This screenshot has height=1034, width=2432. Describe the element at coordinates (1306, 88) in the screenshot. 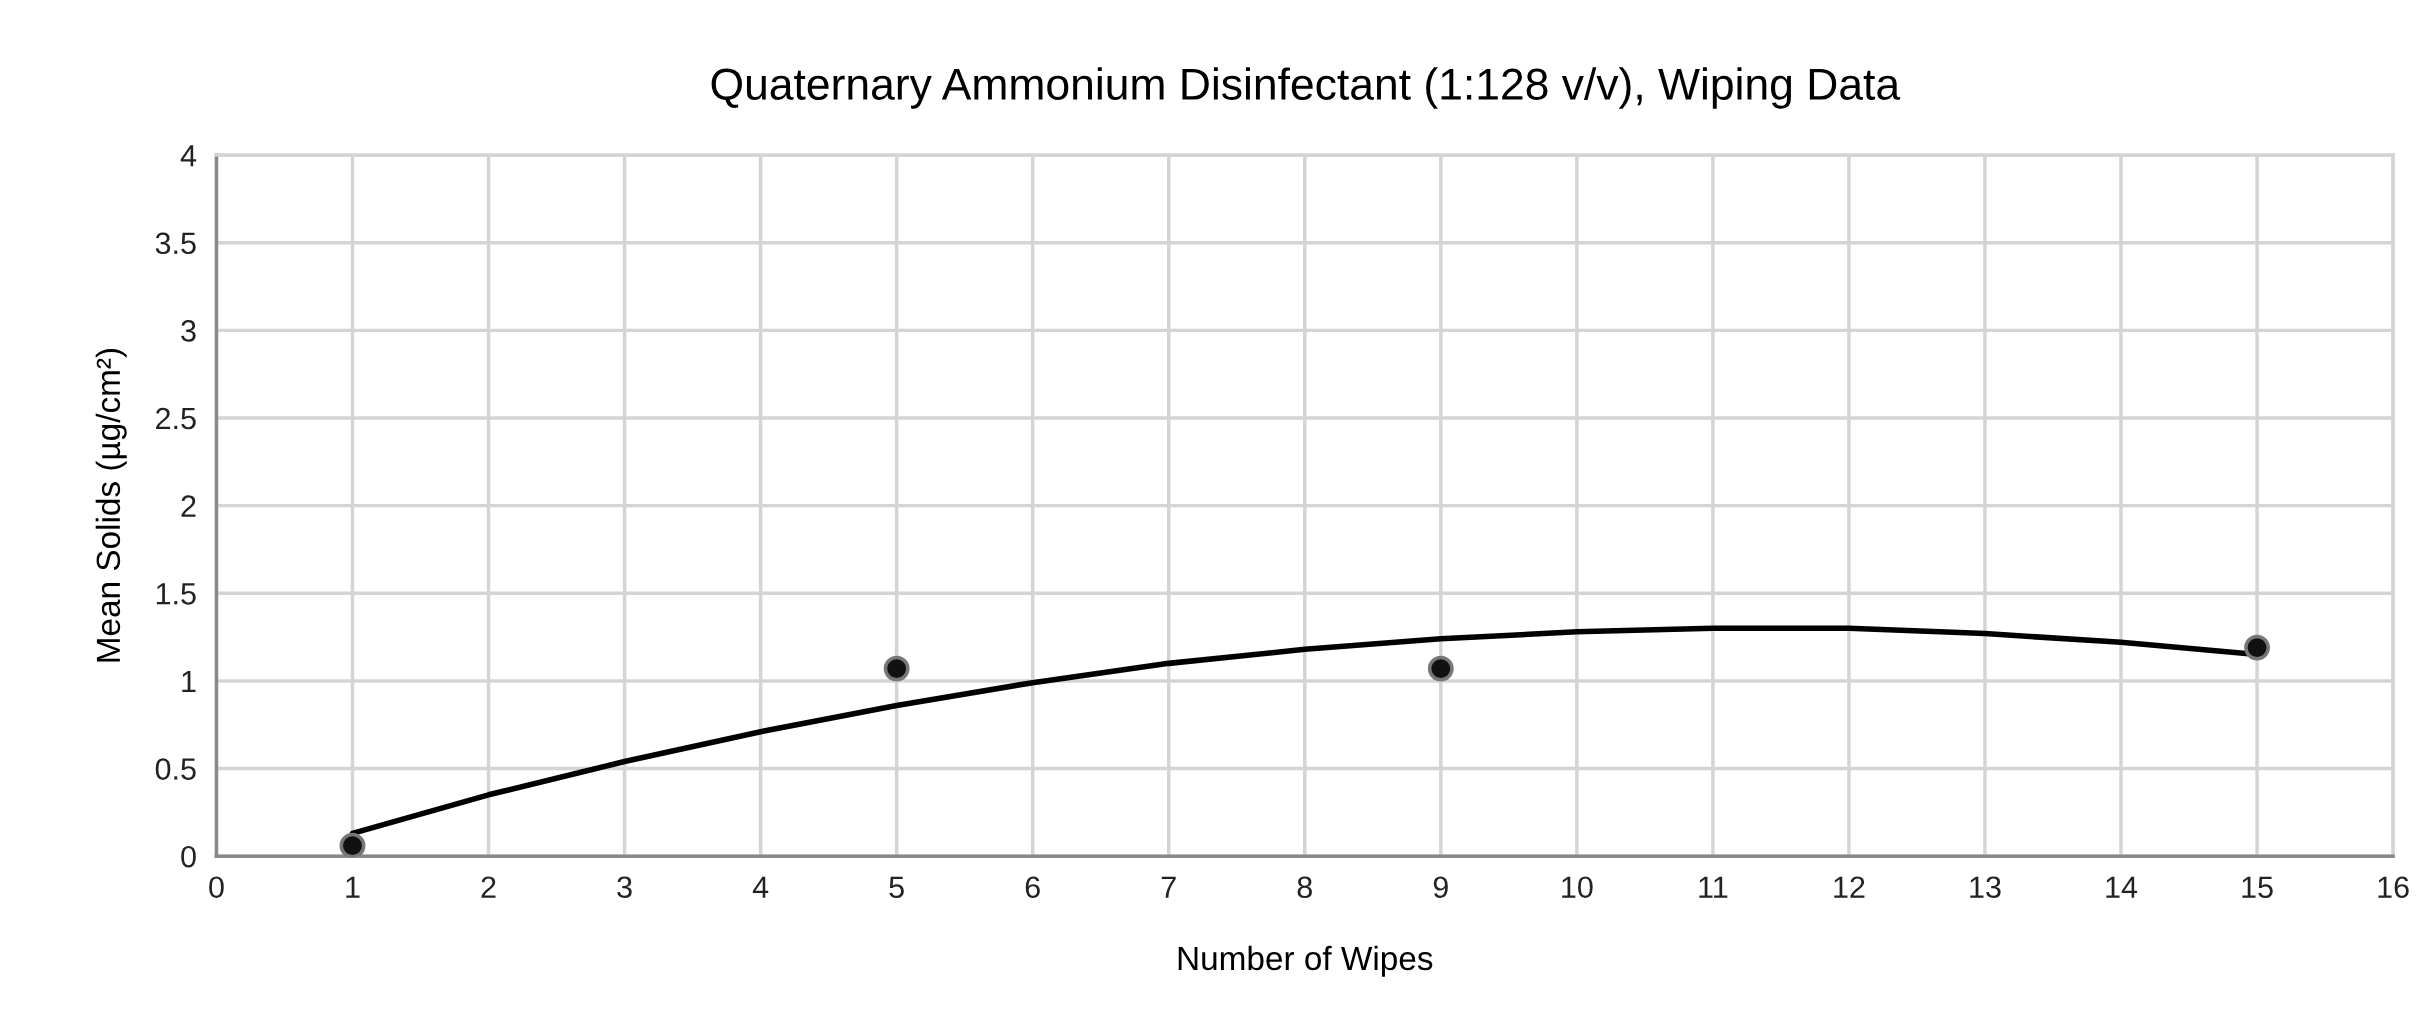

I see `chart-title: Quaternary Ammonium Disinfectant (1:128 v/v), Wiping Data` at that location.